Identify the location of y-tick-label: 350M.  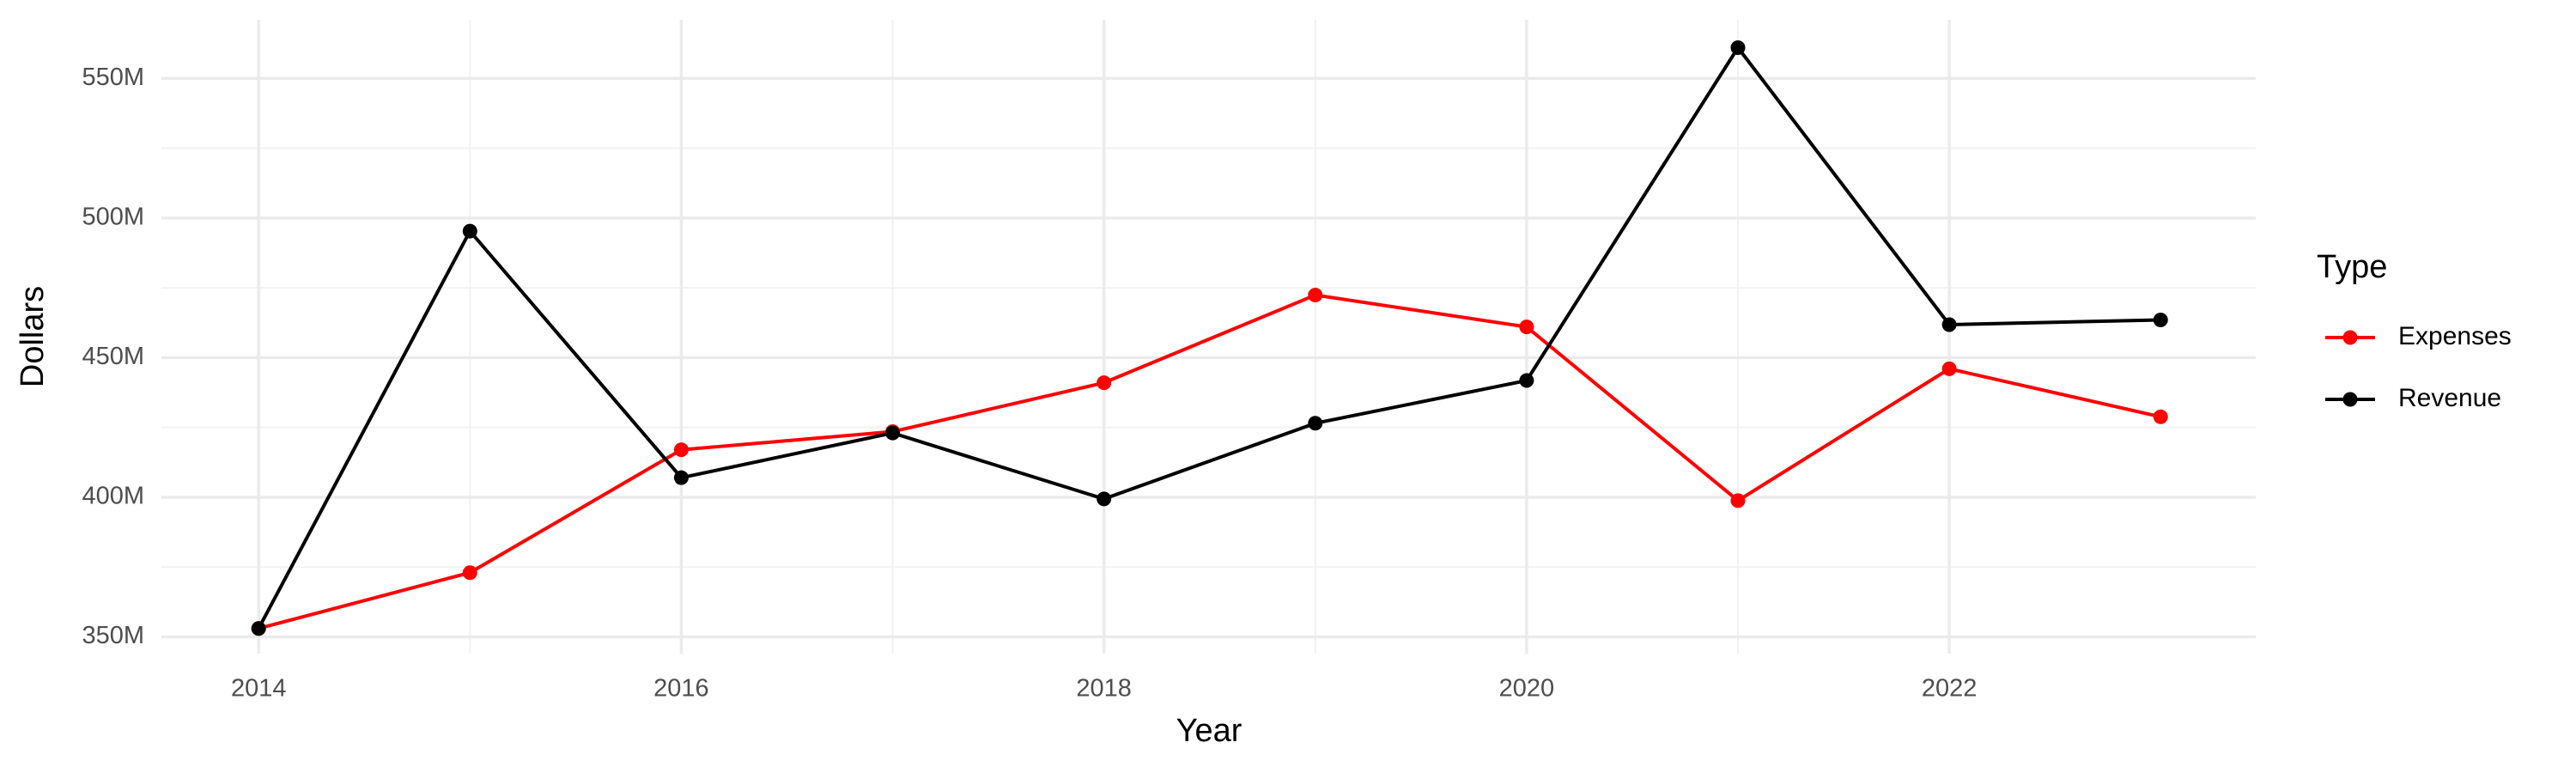
(113, 635).